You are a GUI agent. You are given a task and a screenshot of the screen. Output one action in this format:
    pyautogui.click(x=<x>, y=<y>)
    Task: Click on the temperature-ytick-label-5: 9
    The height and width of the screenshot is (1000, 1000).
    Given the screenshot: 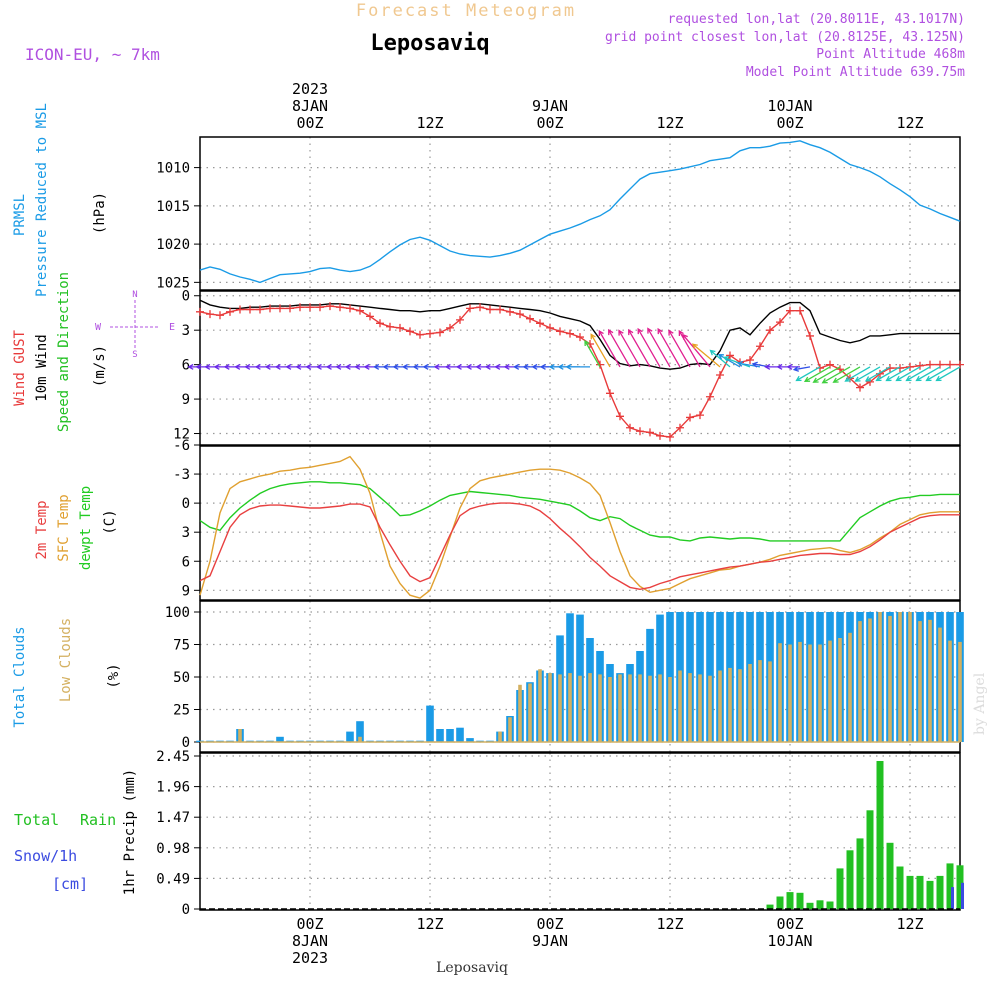 What is the action you would take?
    pyautogui.click(x=186, y=591)
    